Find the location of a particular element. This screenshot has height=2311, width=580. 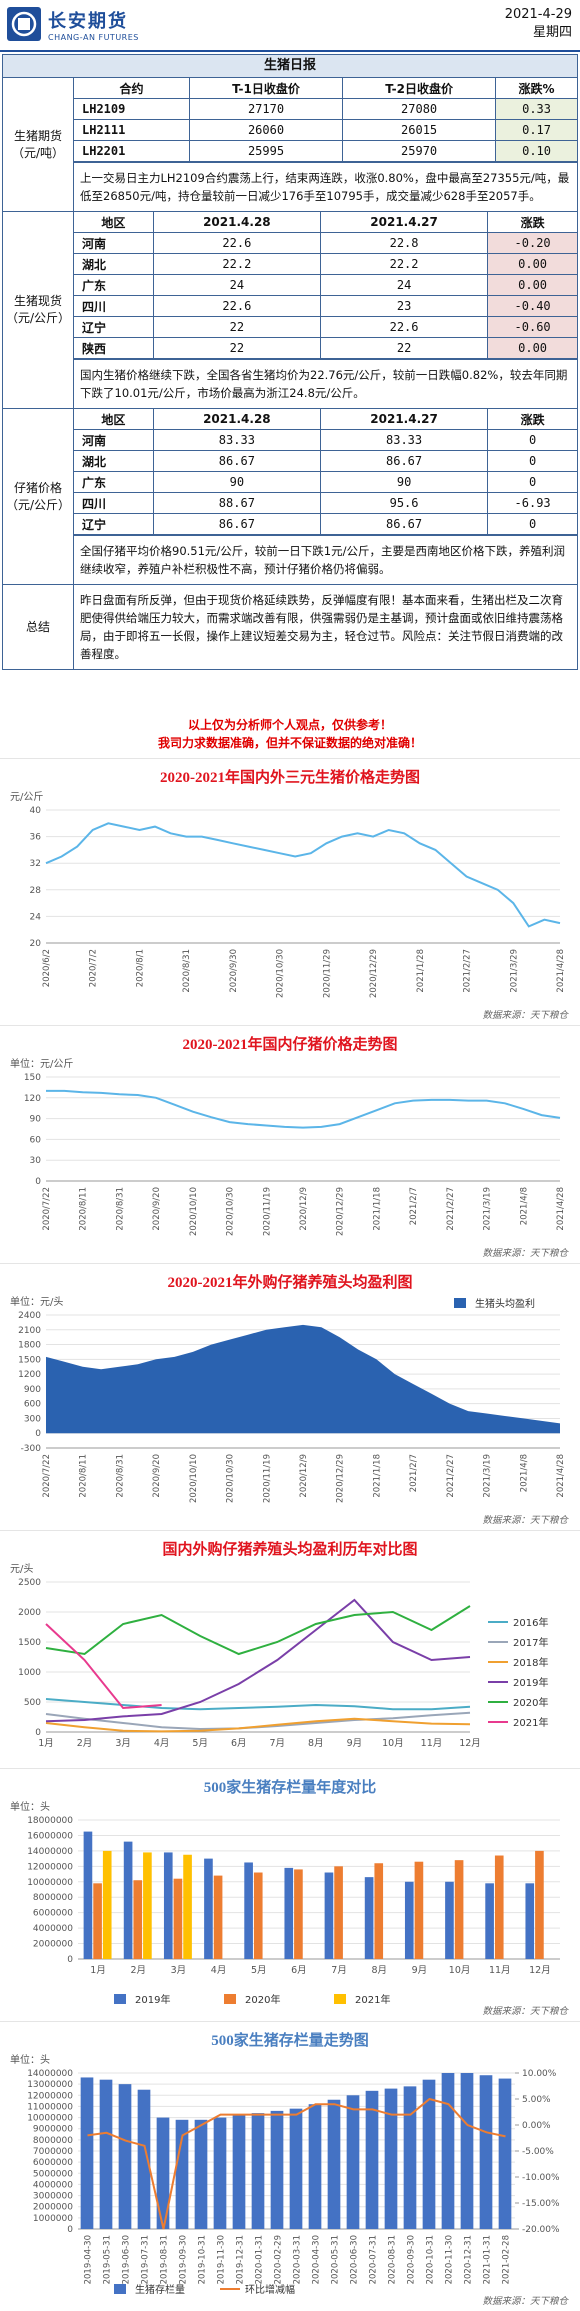

y-tick-label: 36 is located at coordinates (36, 838).